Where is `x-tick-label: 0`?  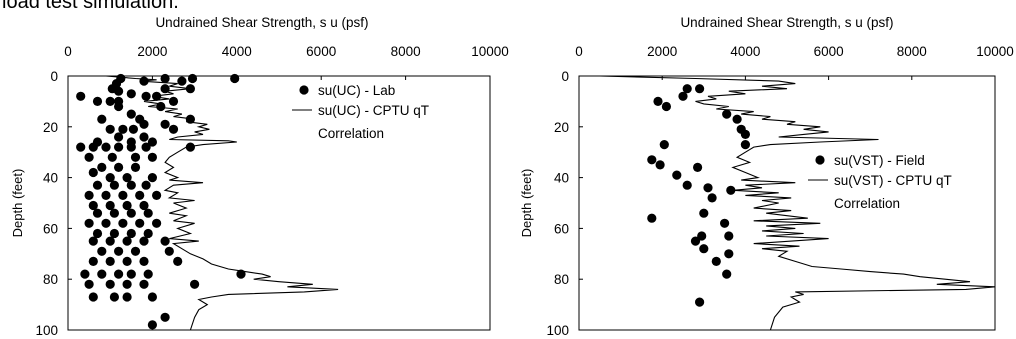
x-tick-label: 0 is located at coordinates (579, 51).